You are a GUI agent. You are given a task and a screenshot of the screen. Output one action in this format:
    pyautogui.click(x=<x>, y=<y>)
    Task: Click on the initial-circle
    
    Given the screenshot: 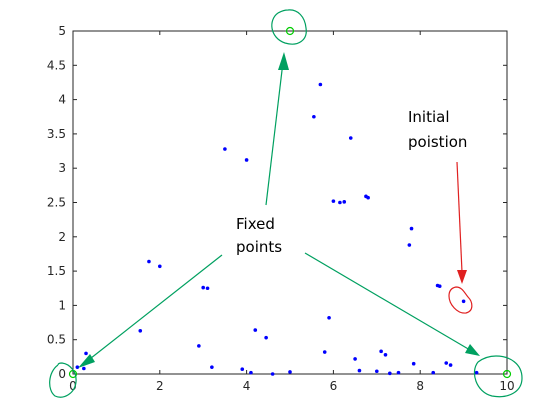 What is the action you would take?
    pyautogui.click(x=460, y=300)
    